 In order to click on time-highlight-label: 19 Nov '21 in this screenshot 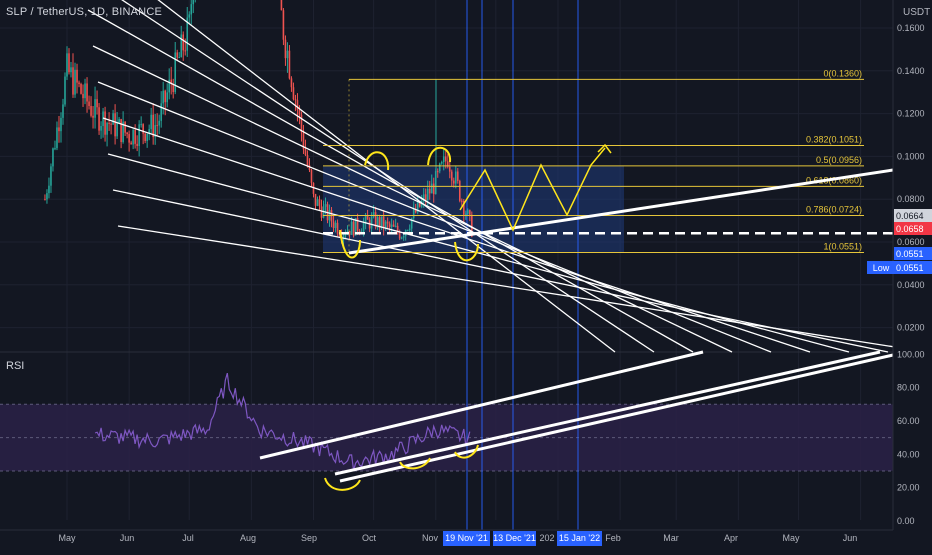, I will do `click(466, 538)`.